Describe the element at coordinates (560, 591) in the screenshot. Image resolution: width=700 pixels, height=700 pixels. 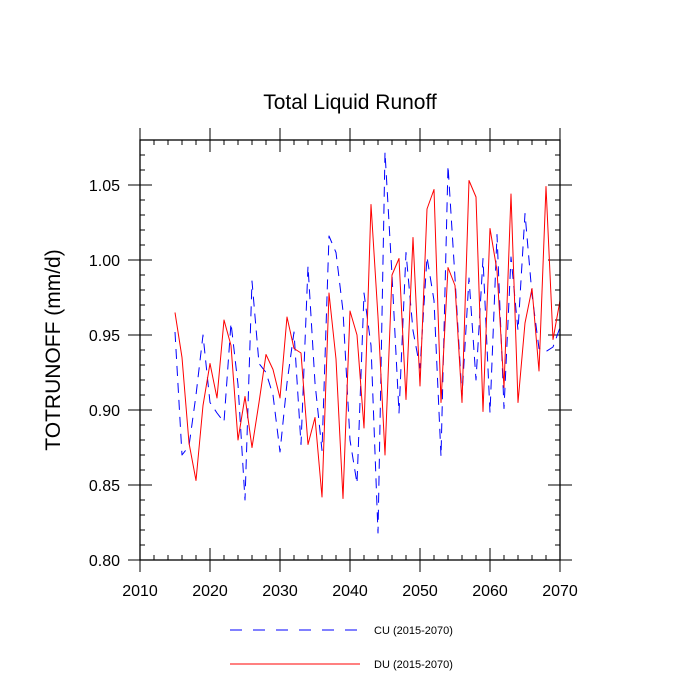
I see `x-tick-label: 2070` at that location.